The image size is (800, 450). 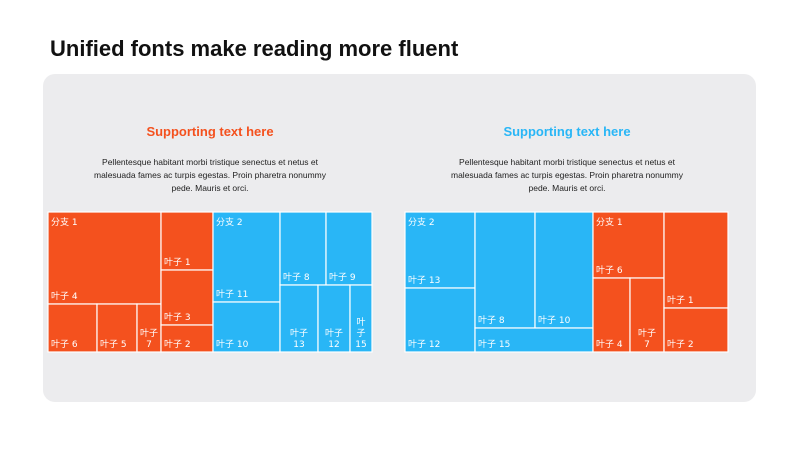 I want to click on treemap-leaf-15: 叶子 15, so click(x=534, y=340).